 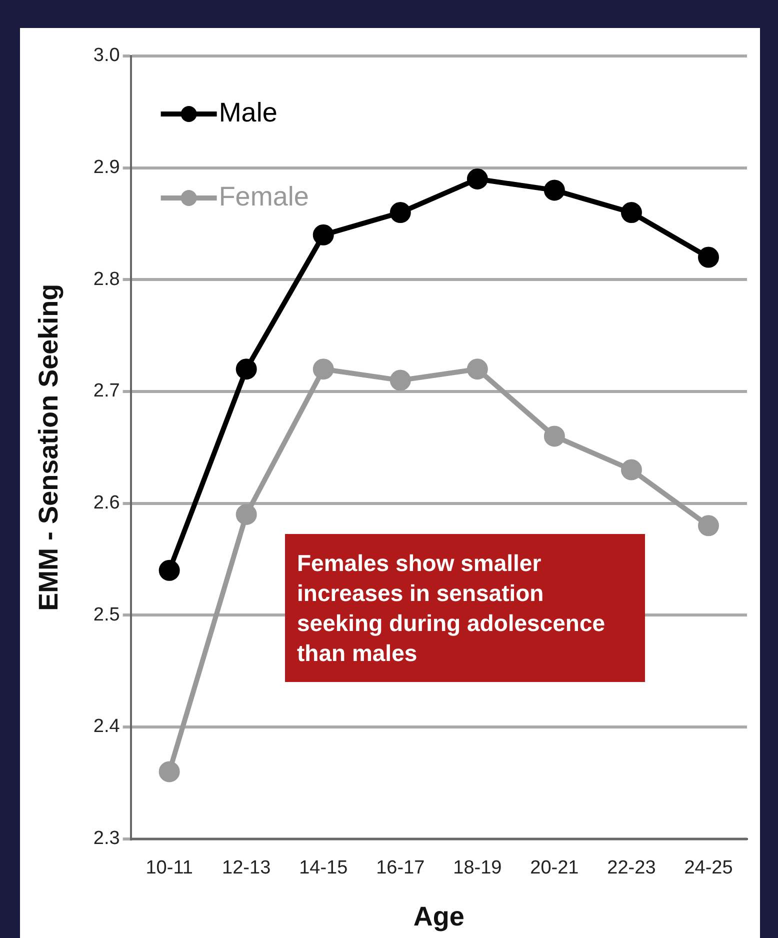 I want to click on x-tick-label: 14-15, so click(x=323, y=867).